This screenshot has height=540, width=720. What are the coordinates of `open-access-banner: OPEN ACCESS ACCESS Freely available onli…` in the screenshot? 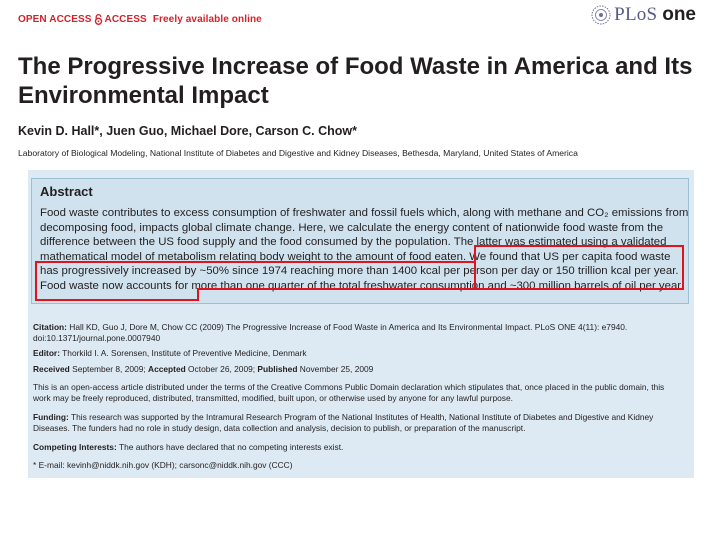 It's located at (140, 19).